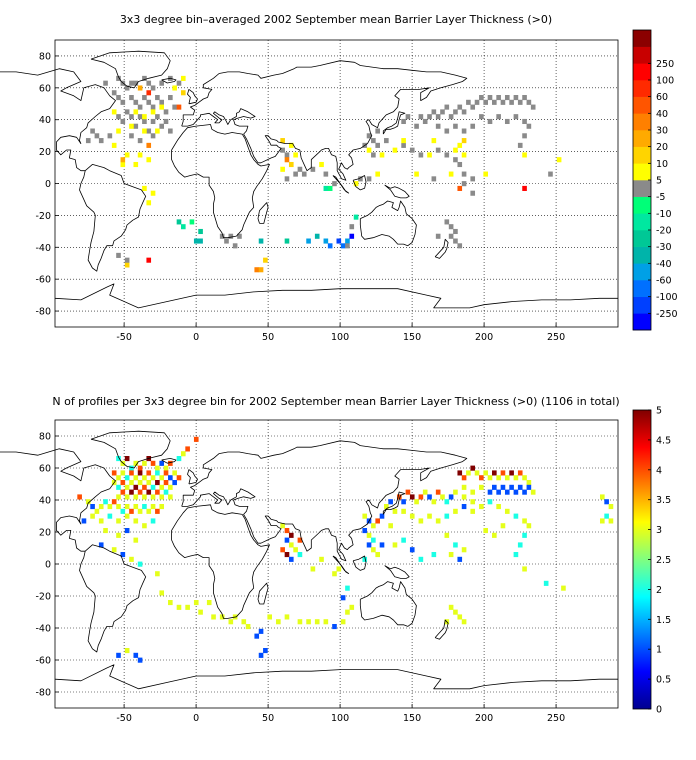 The height and width of the screenshot is (760, 696). I want to click on colorbar-label: -5, so click(660, 197).